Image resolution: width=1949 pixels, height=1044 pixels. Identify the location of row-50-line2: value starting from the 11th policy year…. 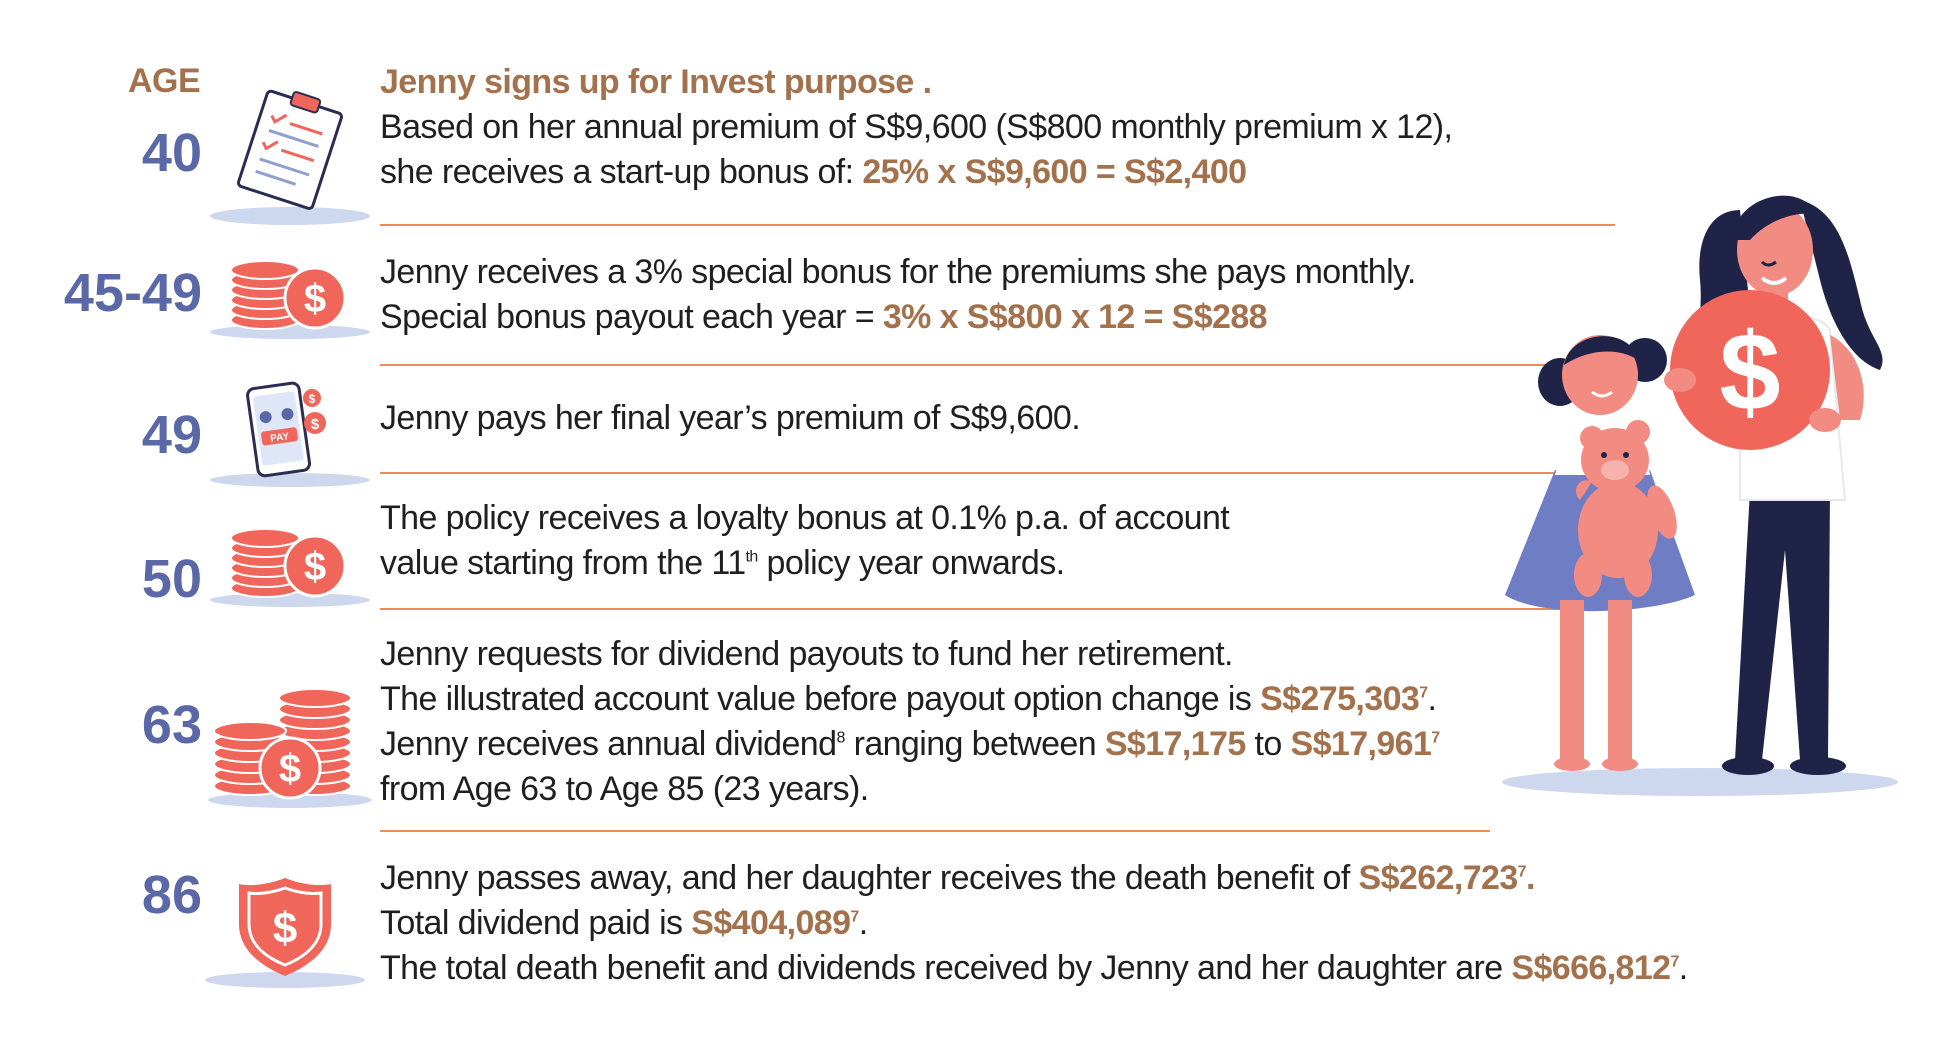
(804, 563).